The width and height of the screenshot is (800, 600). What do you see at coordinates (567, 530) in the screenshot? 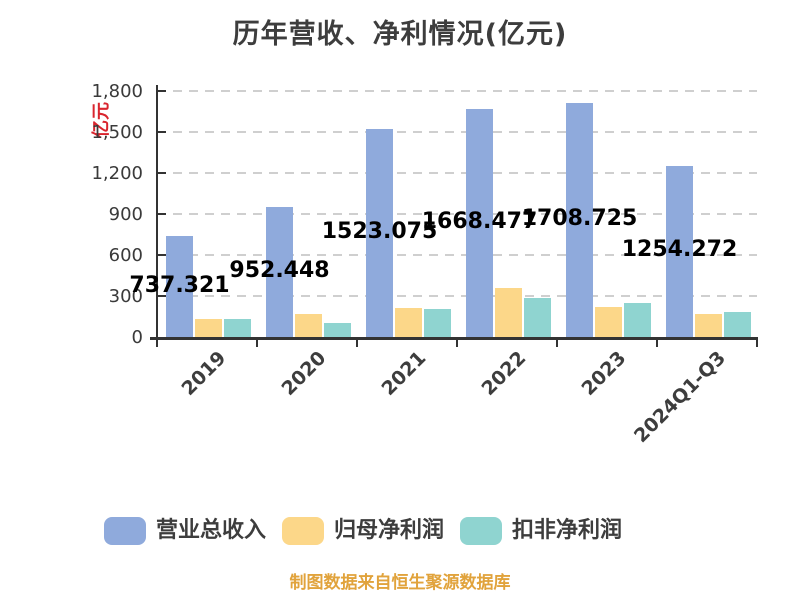
I see `legend-label-deducted-net-profit: 扣非净利润` at bounding box center [567, 530].